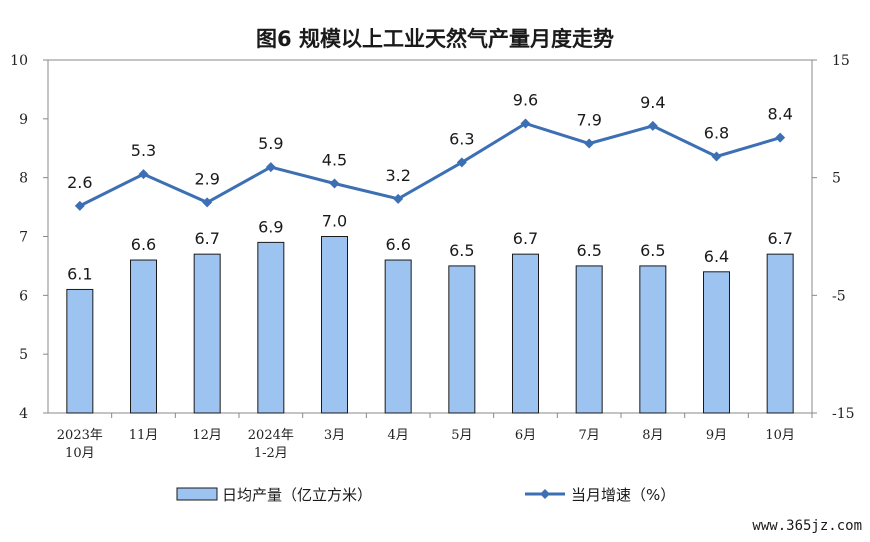  What do you see at coordinates (143, 150) in the screenshot?
I see `line-data-label: 5.3` at bounding box center [143, 150].